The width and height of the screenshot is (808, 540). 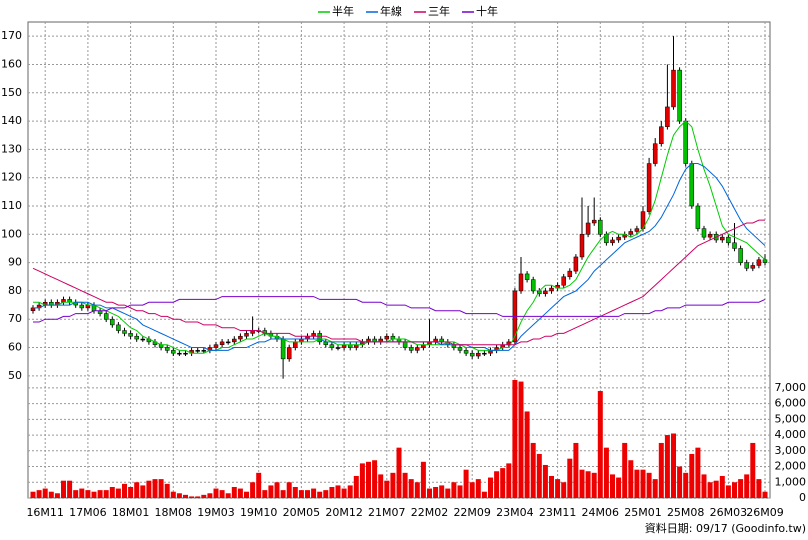 I want to click on y-tick-label: 100, so click(x=11, y=233).